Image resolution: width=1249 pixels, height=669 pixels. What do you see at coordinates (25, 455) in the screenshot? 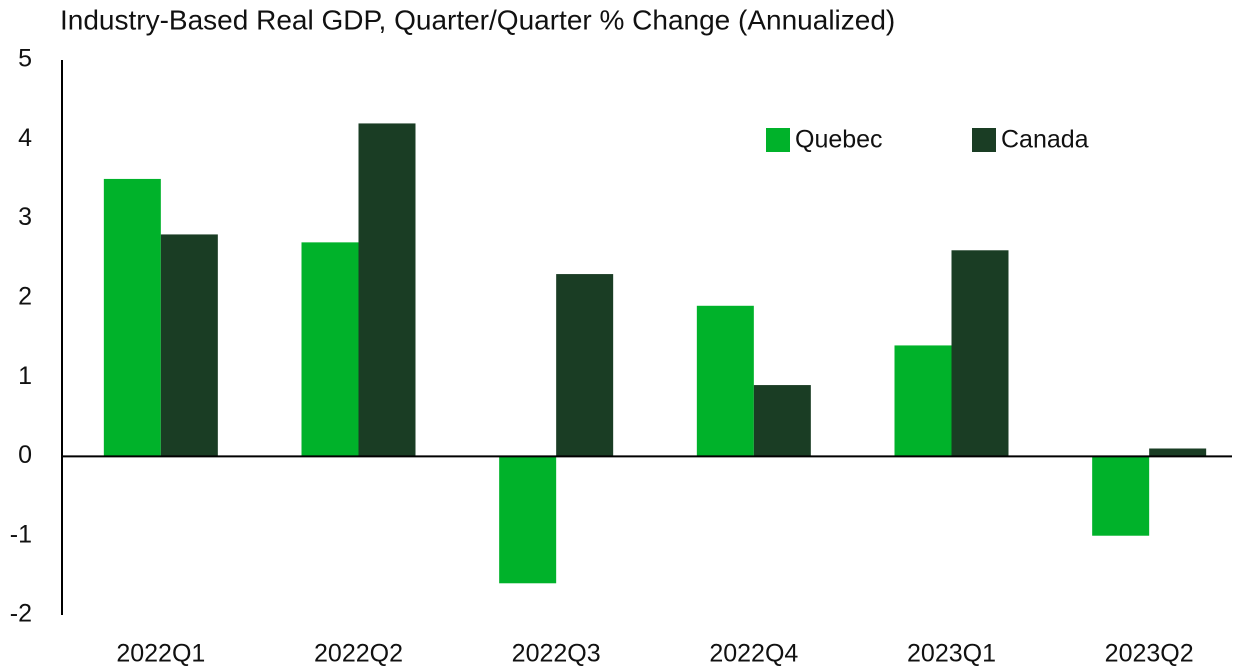
I see `y-tick-label: 0` at bounding box center [25, 455].